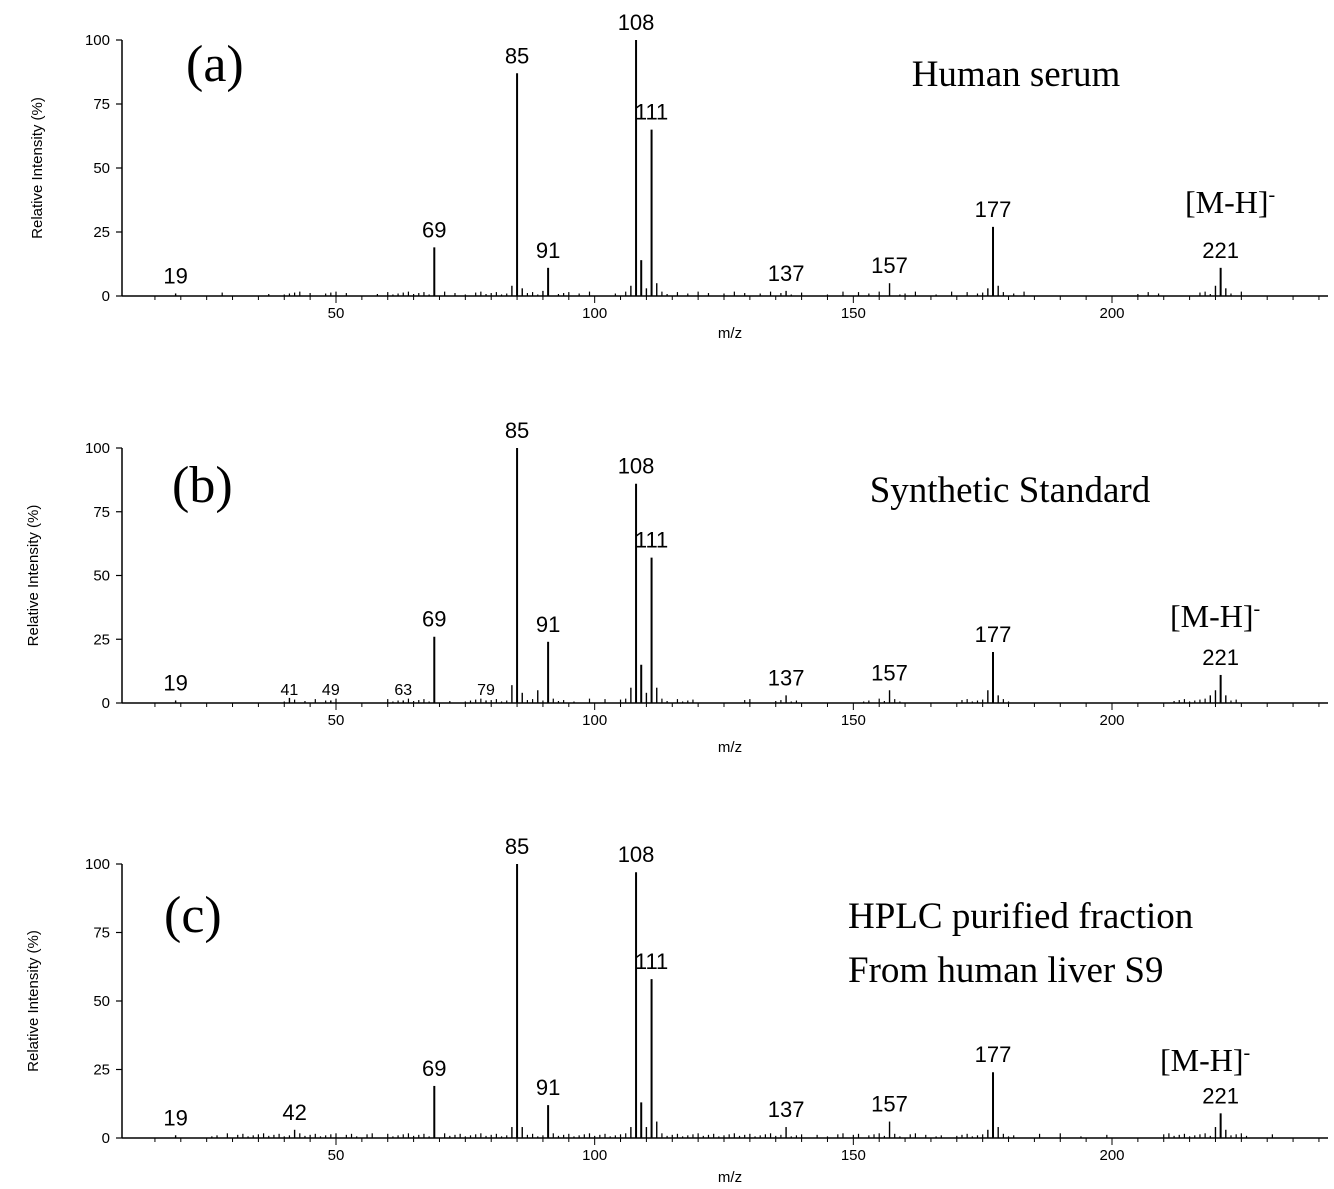  Describe the element at coordinates (331, 690) in the screenshot. I see `peak-label: 49` at that location.